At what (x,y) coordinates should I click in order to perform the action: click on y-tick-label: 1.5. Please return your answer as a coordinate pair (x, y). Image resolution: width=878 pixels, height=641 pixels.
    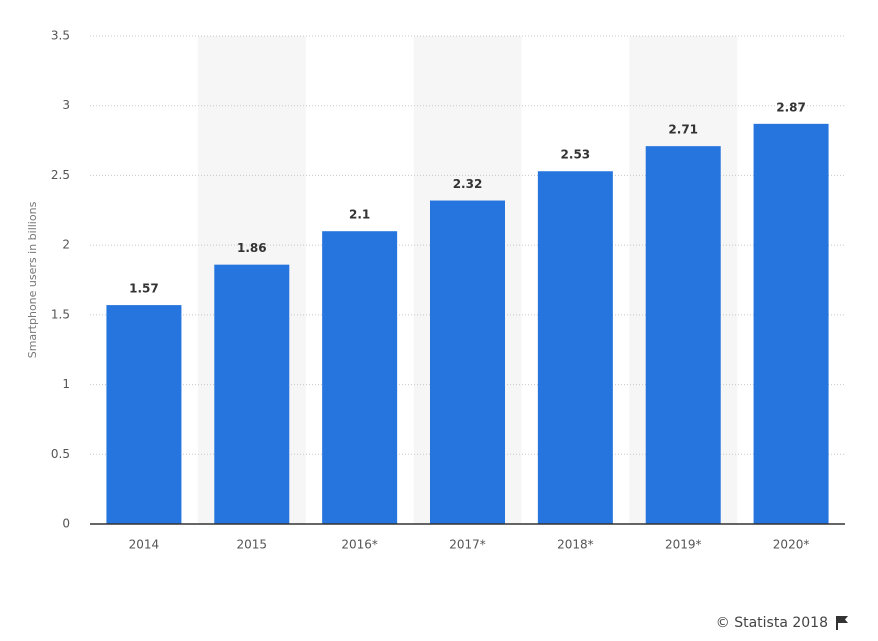
    Looking at the image, I should click on (60, 314).